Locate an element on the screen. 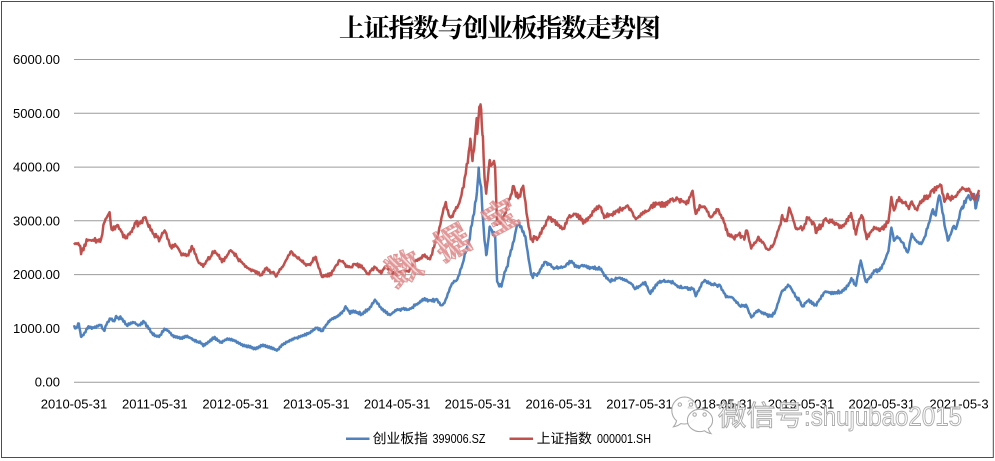 The width and height of the screenshot is (995, 461). svg-text: 5000.00 is located at coordinates (36, 113).